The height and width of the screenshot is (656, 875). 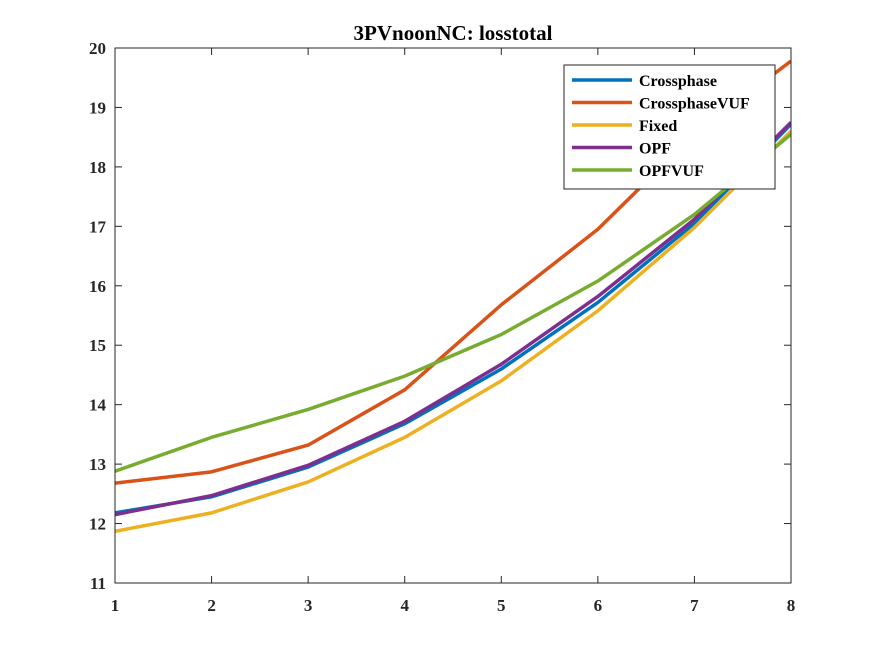 I want to click on x-tick-label: 3, so click(x=308, y=605).